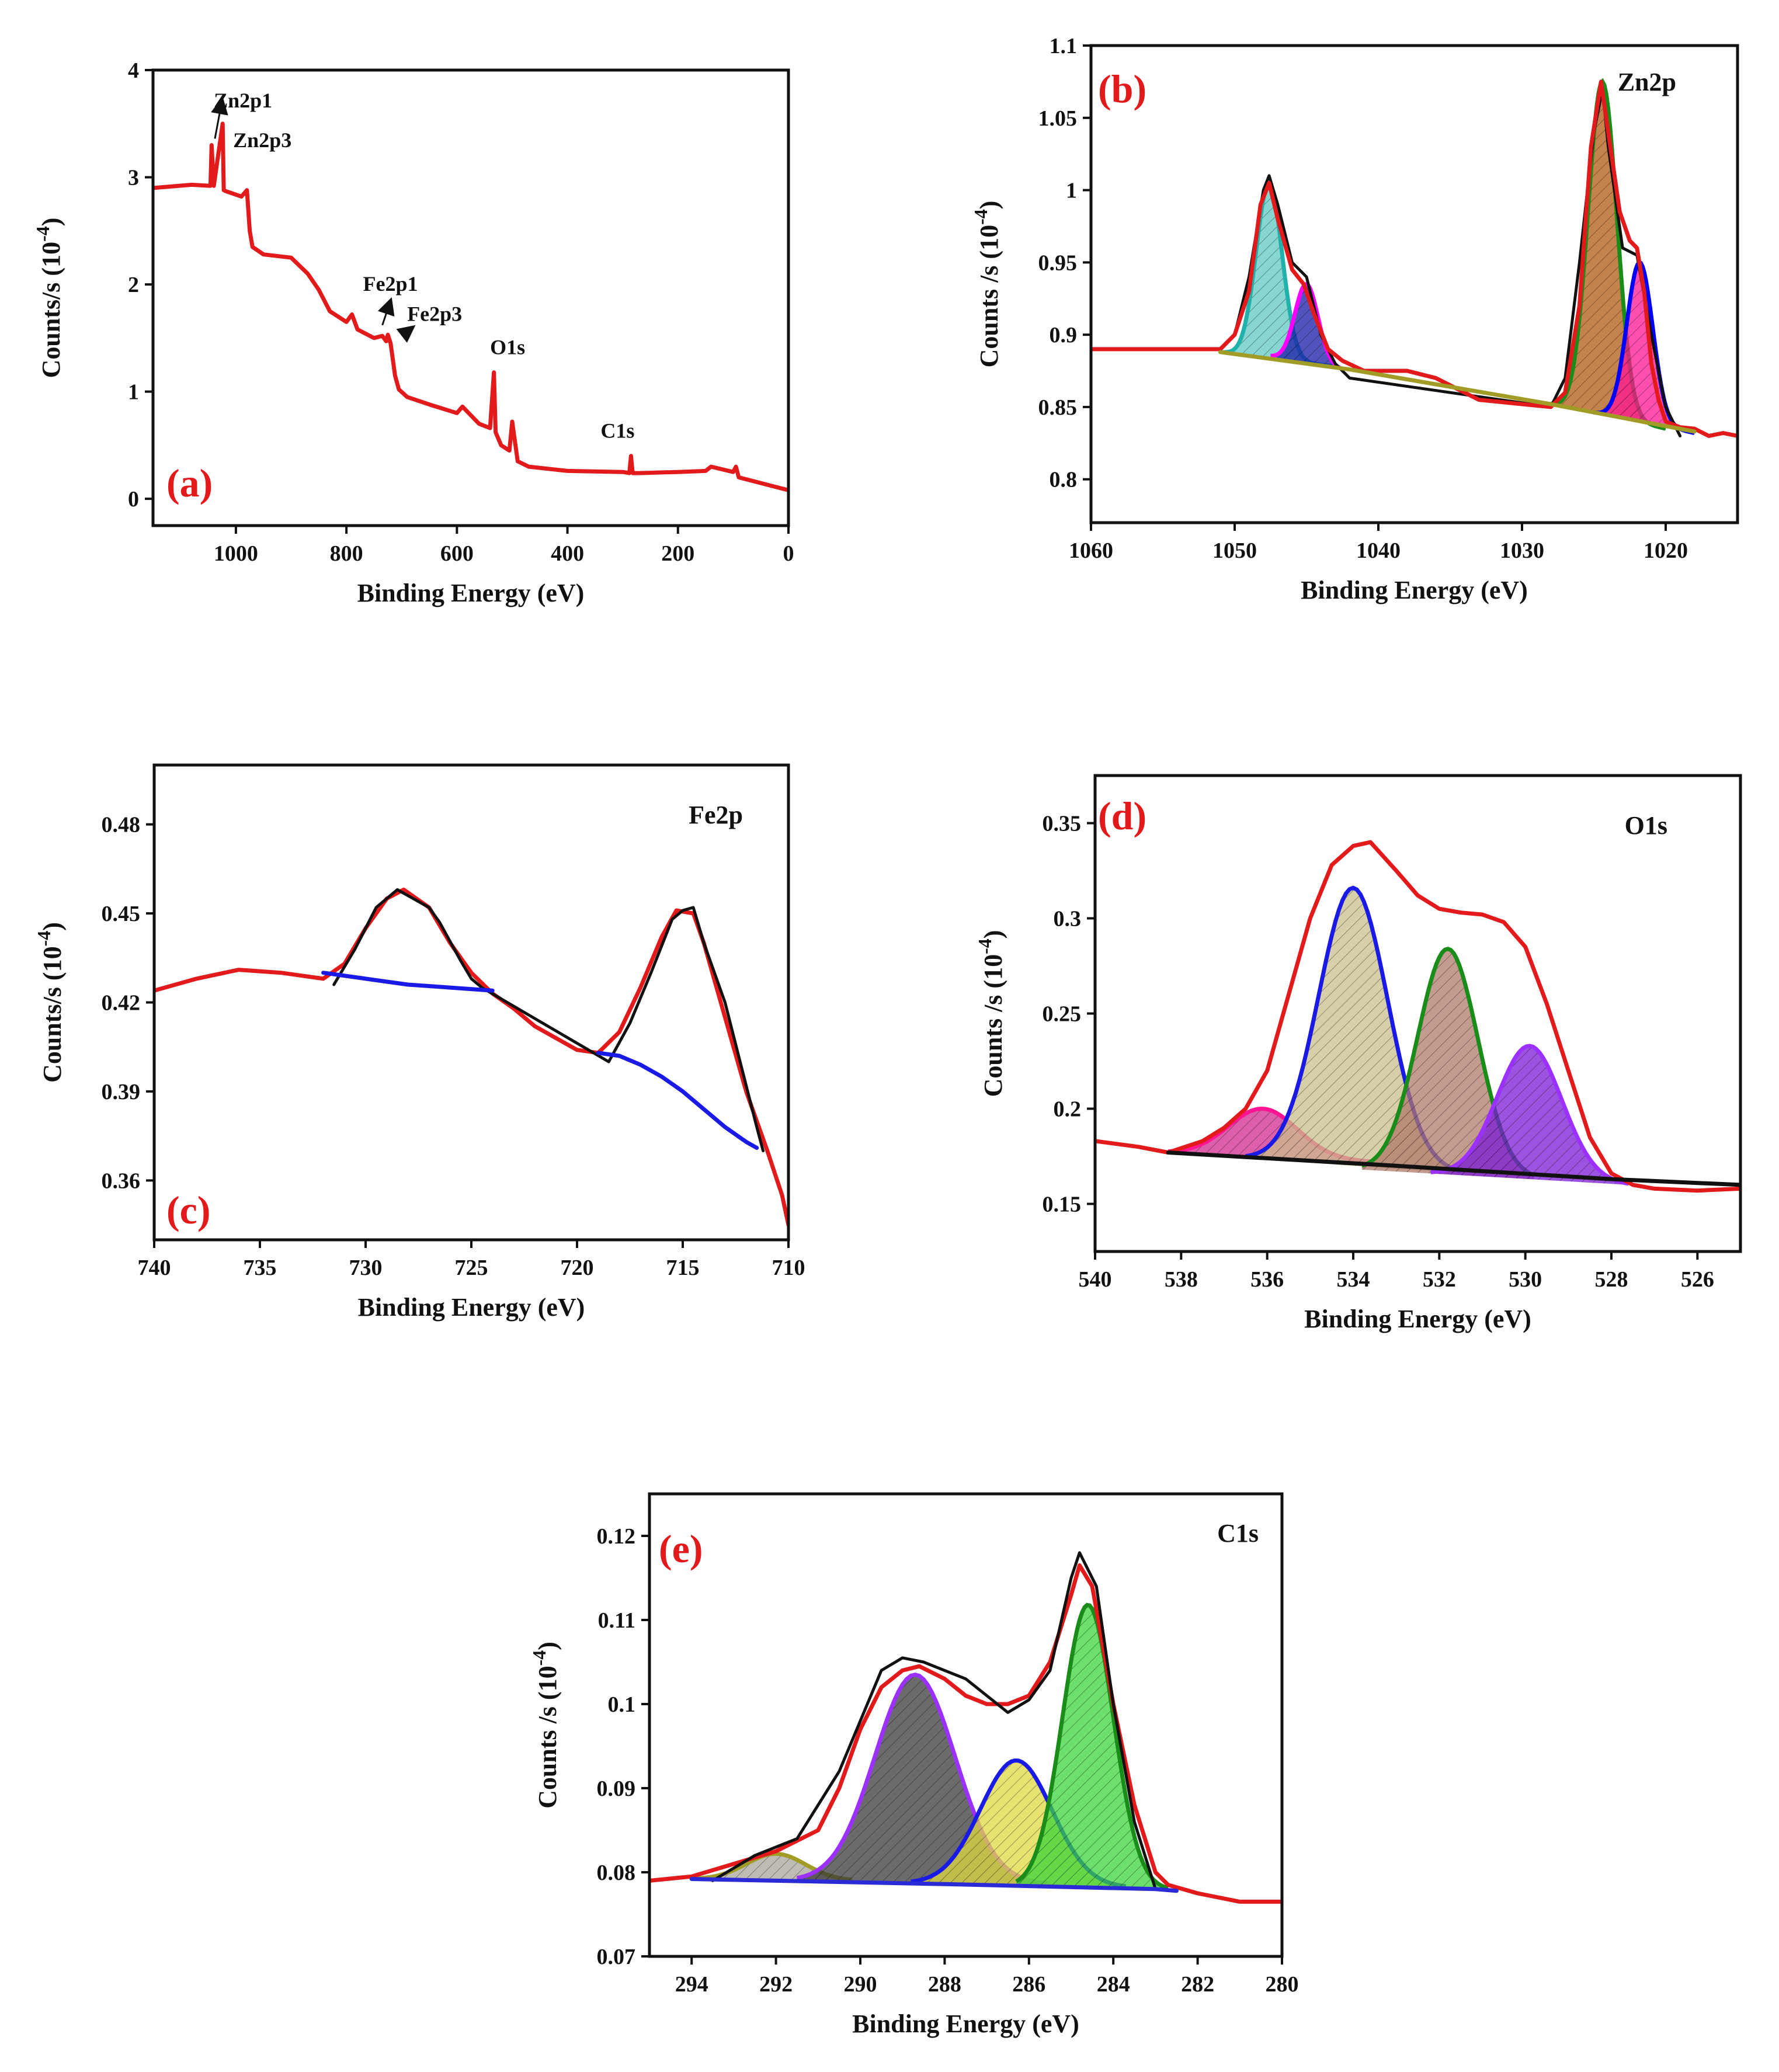 The image size is (1779, 2072). Describe the element at coordinates (1439, 1279) in the screenshot. I see `x-tick-label: 532` at that location.